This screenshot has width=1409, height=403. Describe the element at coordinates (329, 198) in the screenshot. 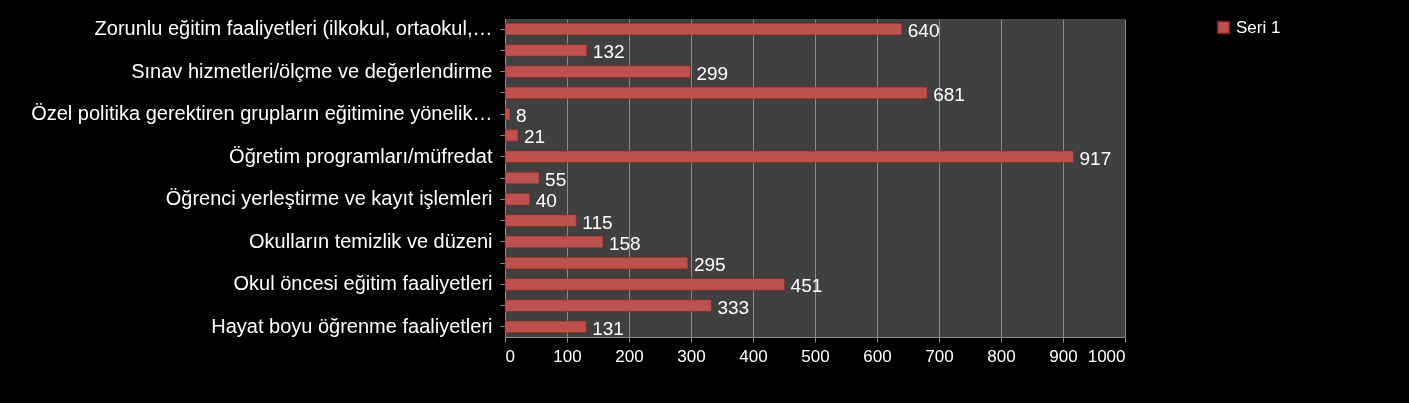

I see `y-tick-label: Öğrenci yerleştirme ve kayıt işlemleri` at that location.